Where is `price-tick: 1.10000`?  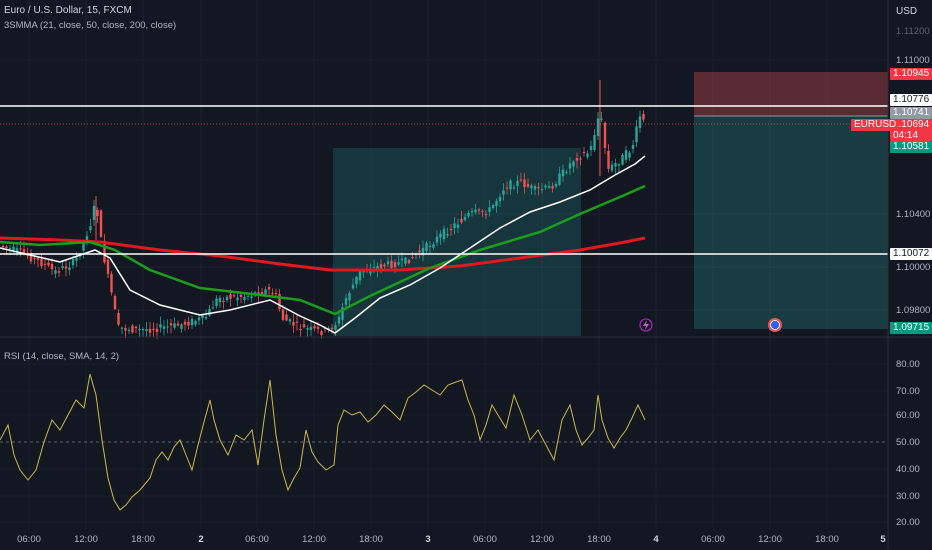
price-tick: 1.10000 is located at coordinates (913, 267).